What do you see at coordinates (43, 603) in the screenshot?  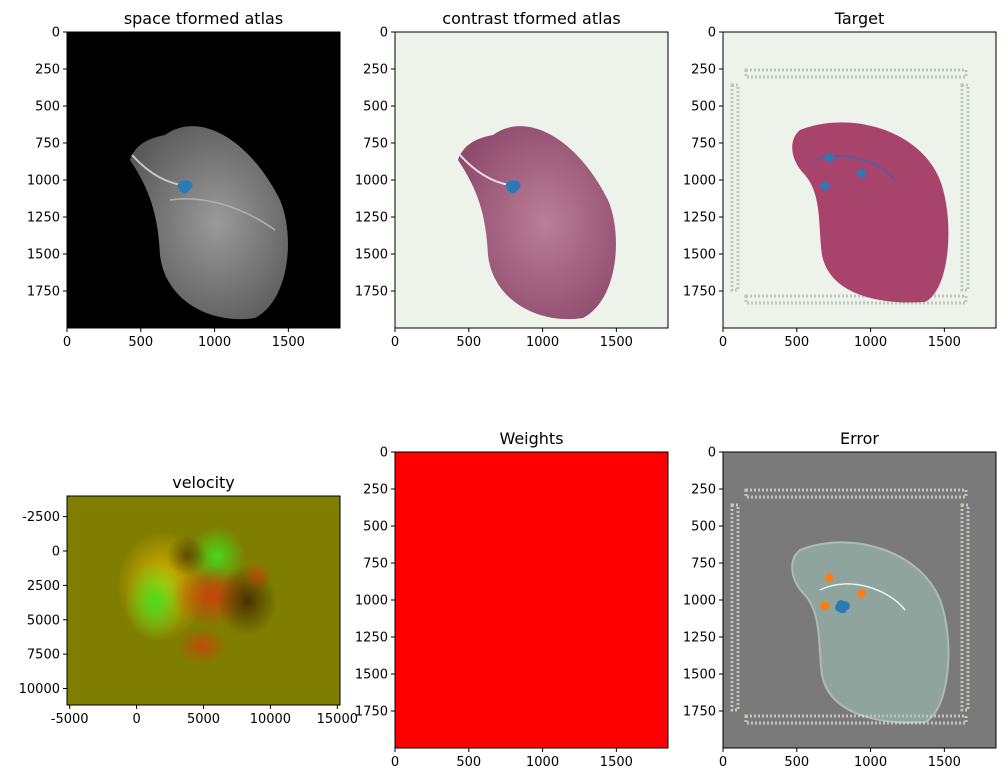 I see `y-axis: -2500 0 2500 5000 7500 10000` at bounding box center [43, 603].